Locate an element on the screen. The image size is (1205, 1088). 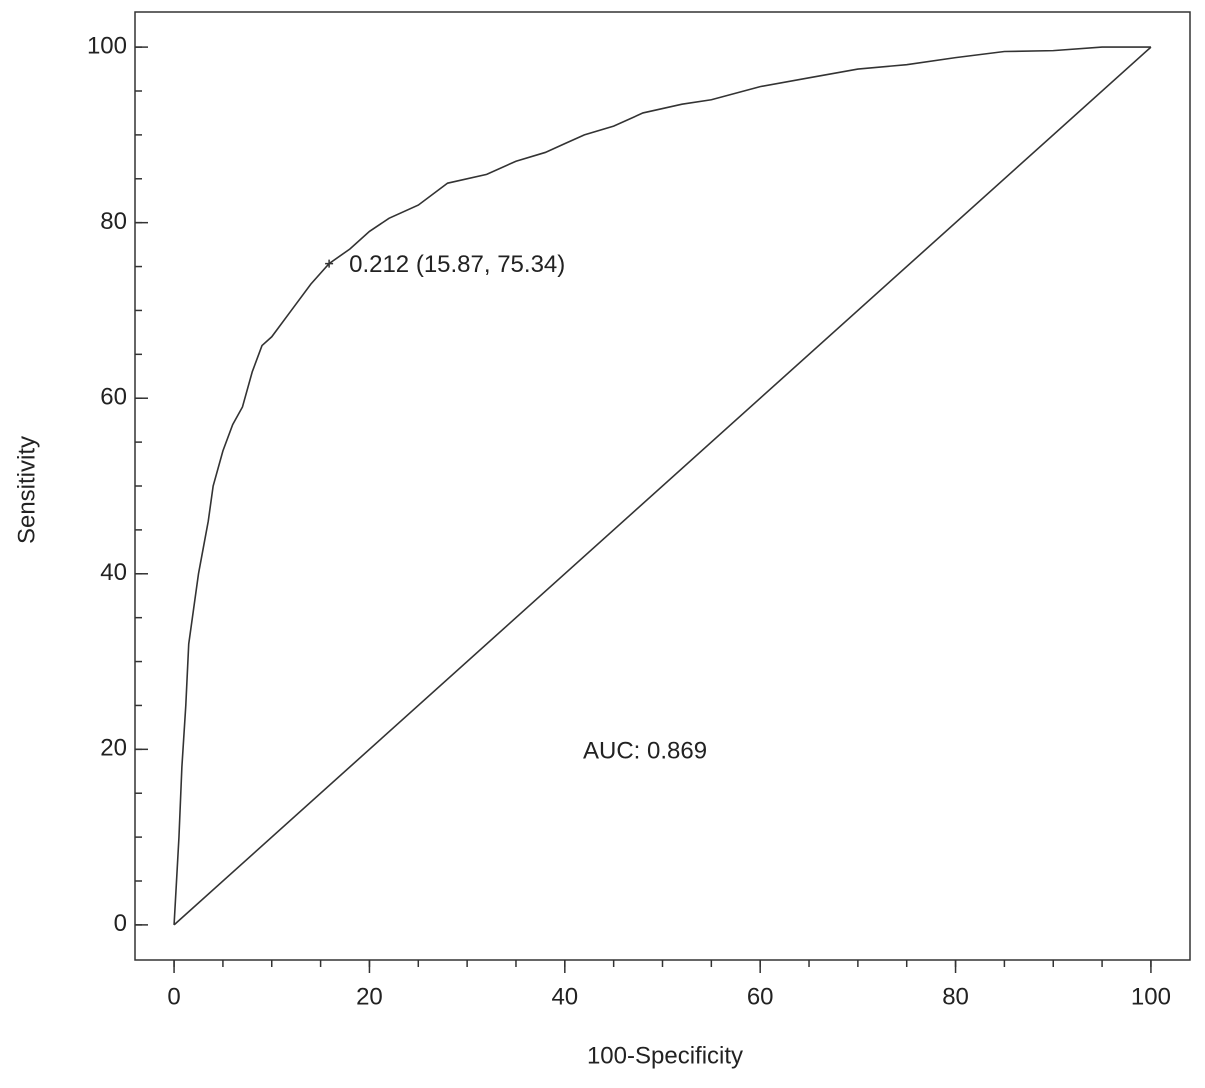
x-tick-label: 80 is located at coordinates (955, 996).